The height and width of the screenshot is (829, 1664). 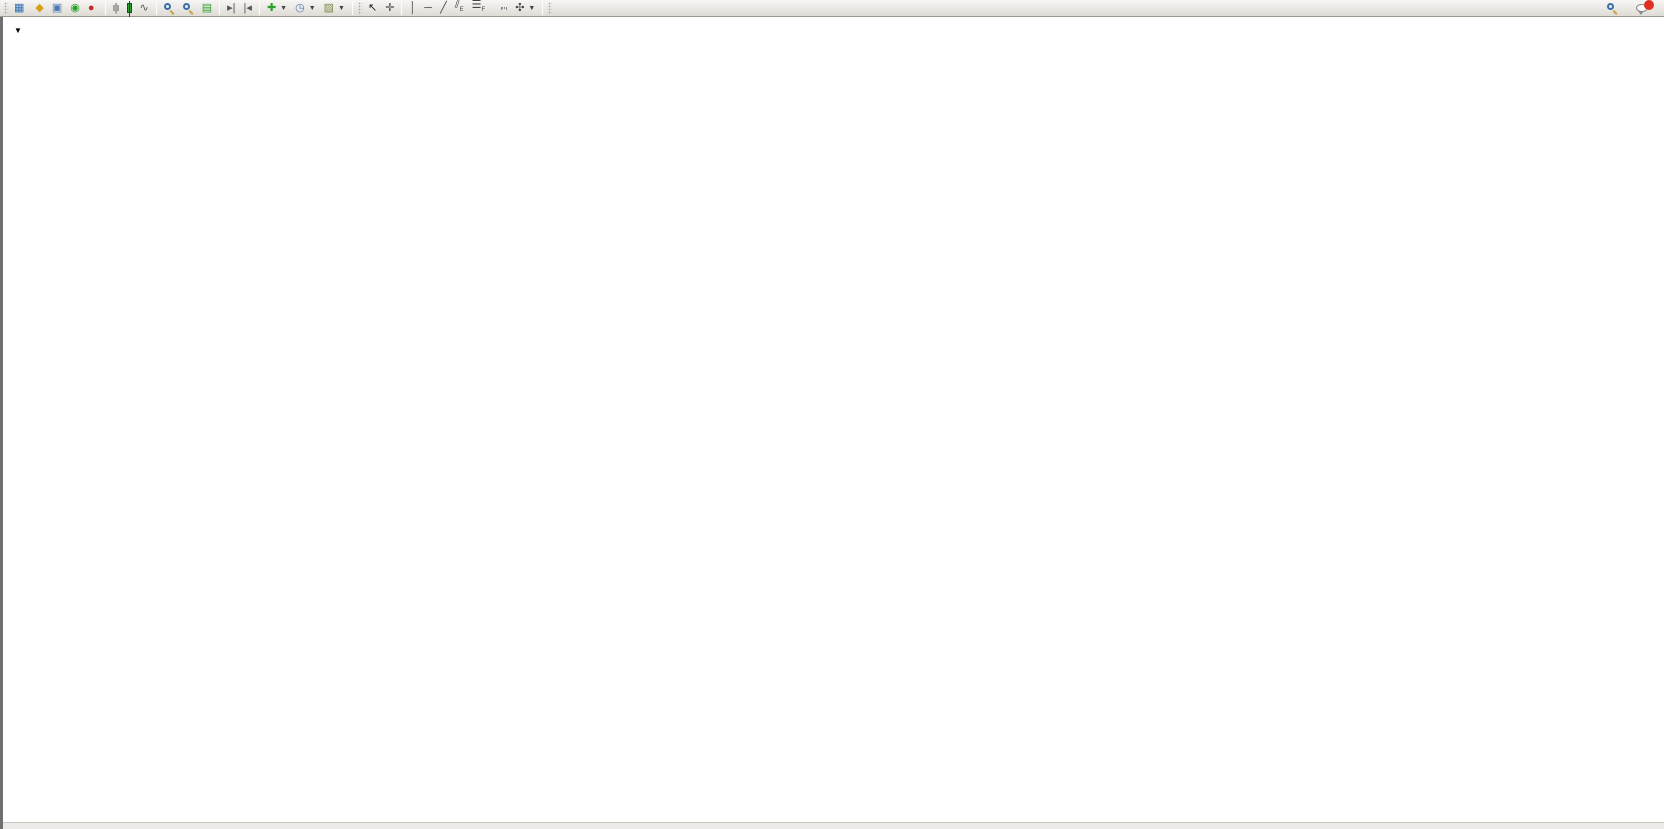 I want to click on templates-button: ▨ ▼, so click(x=334, y=8).